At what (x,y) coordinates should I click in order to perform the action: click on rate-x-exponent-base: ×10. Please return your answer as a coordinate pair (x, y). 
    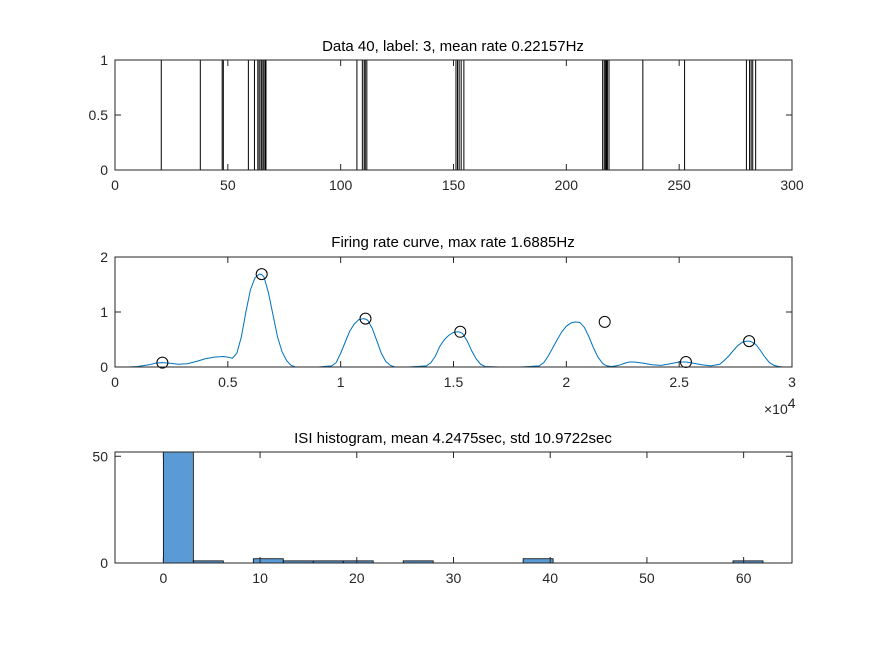
    Looking at the image, I should click on (776, 409).